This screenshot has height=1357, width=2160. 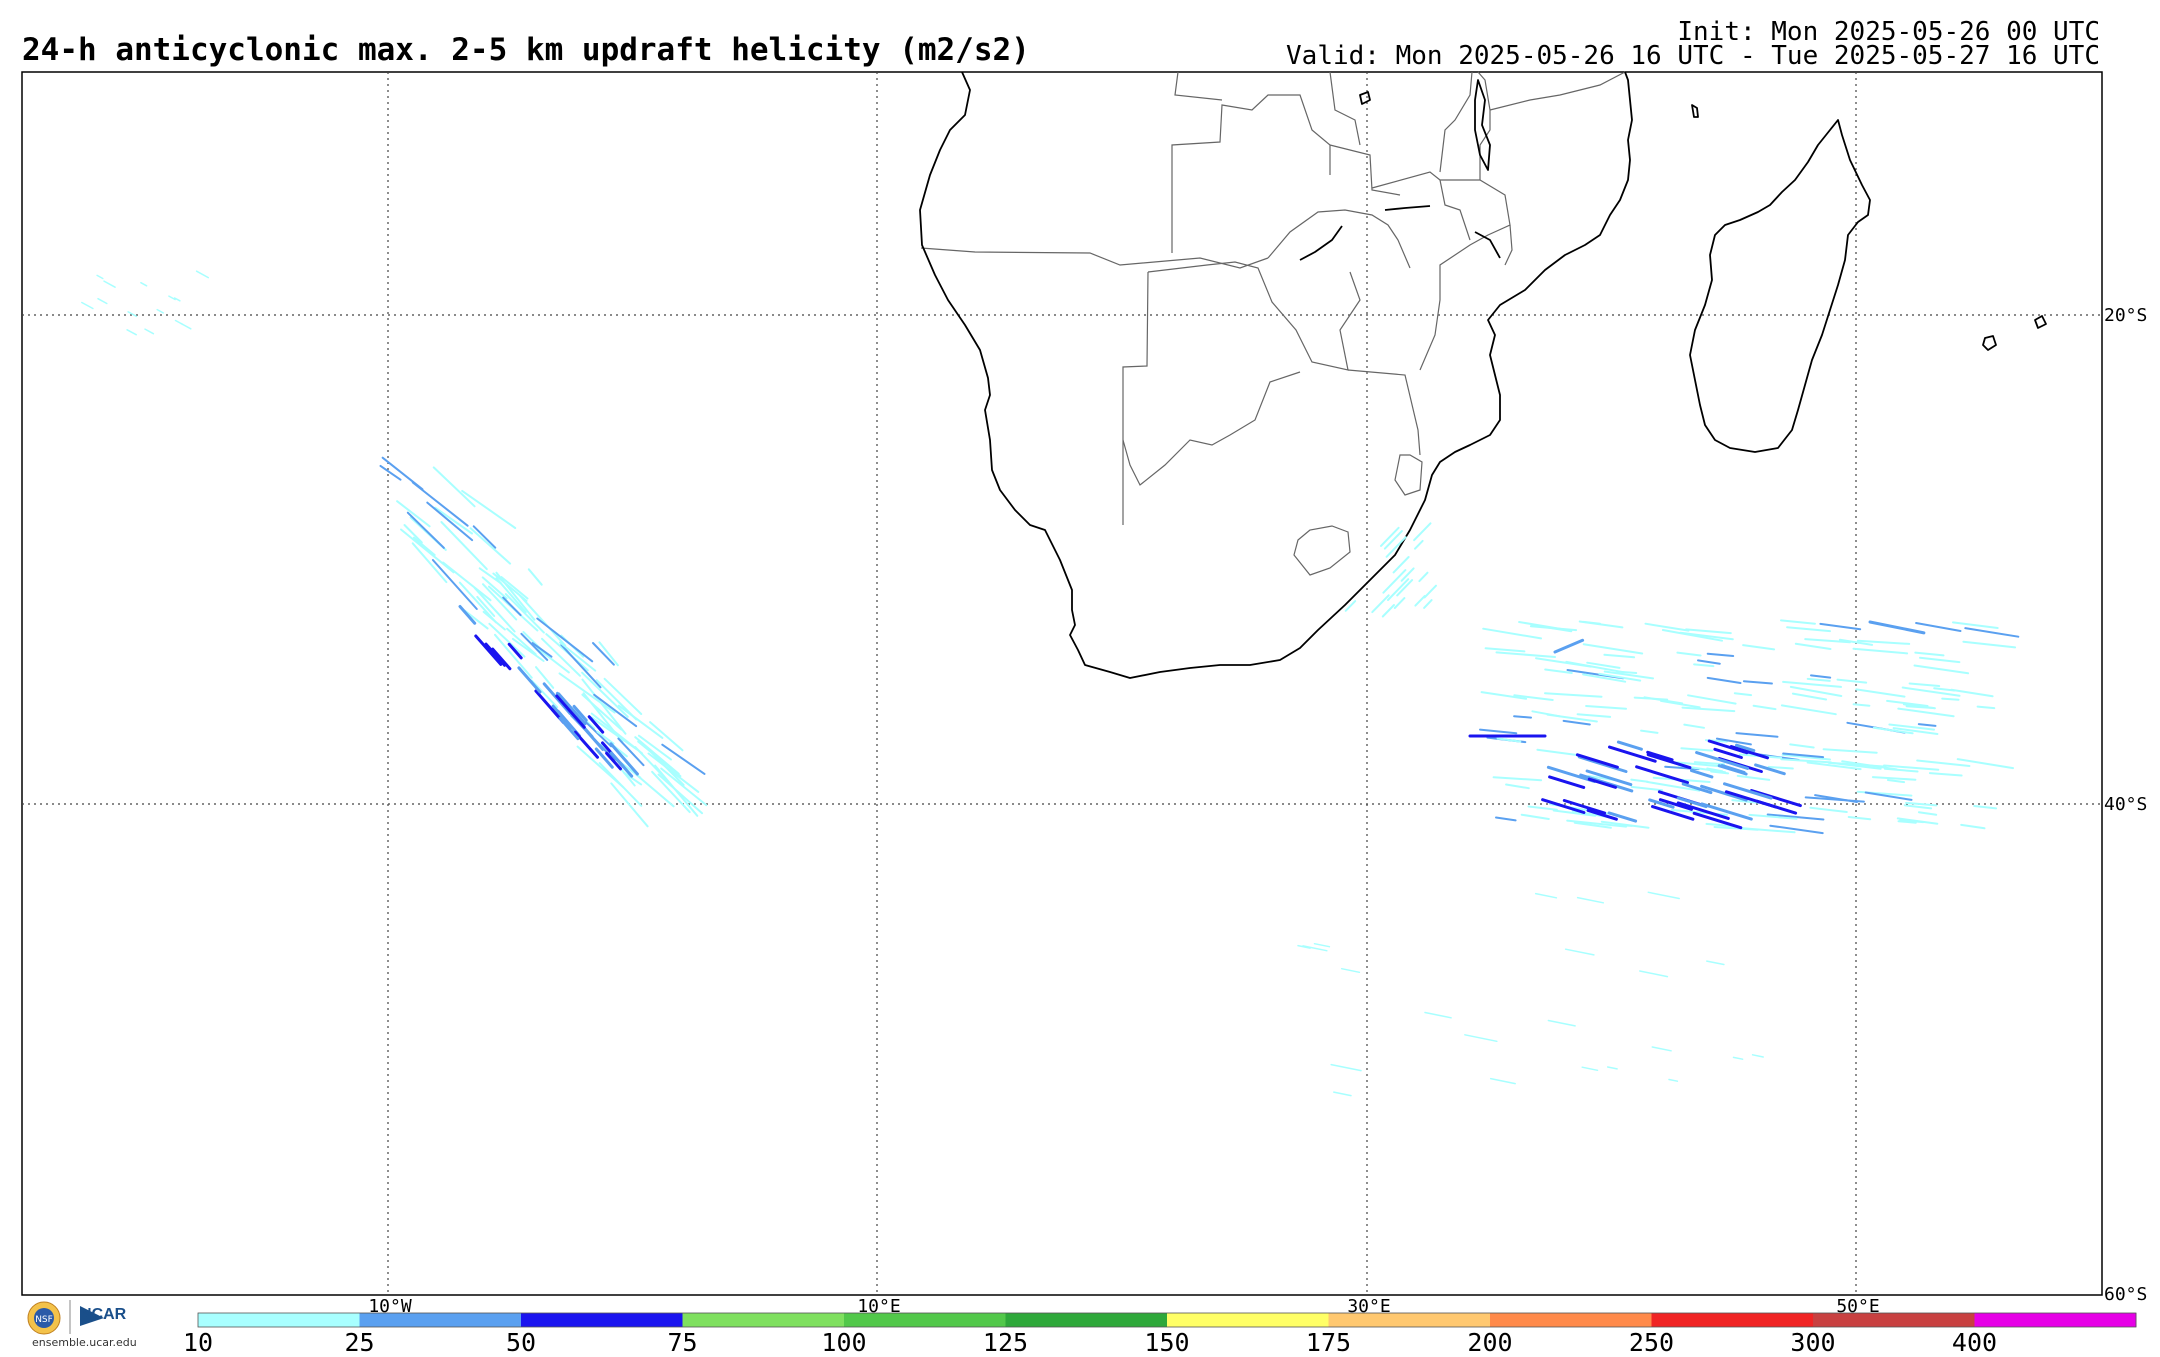 I want to click on colorbar-tick-label: 25, so click(x=359, y=1342).